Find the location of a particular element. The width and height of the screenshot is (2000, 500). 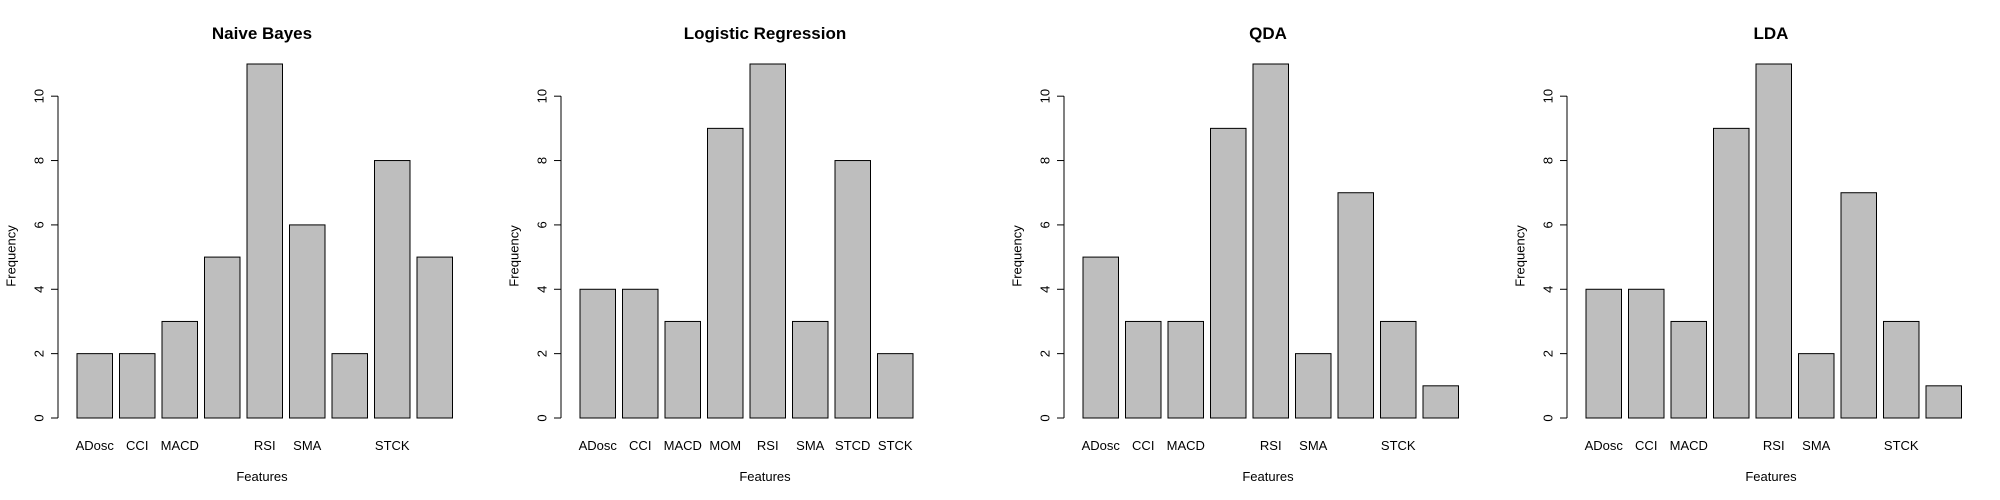

chart-title: LDA is located at coordinates (1771, 33).